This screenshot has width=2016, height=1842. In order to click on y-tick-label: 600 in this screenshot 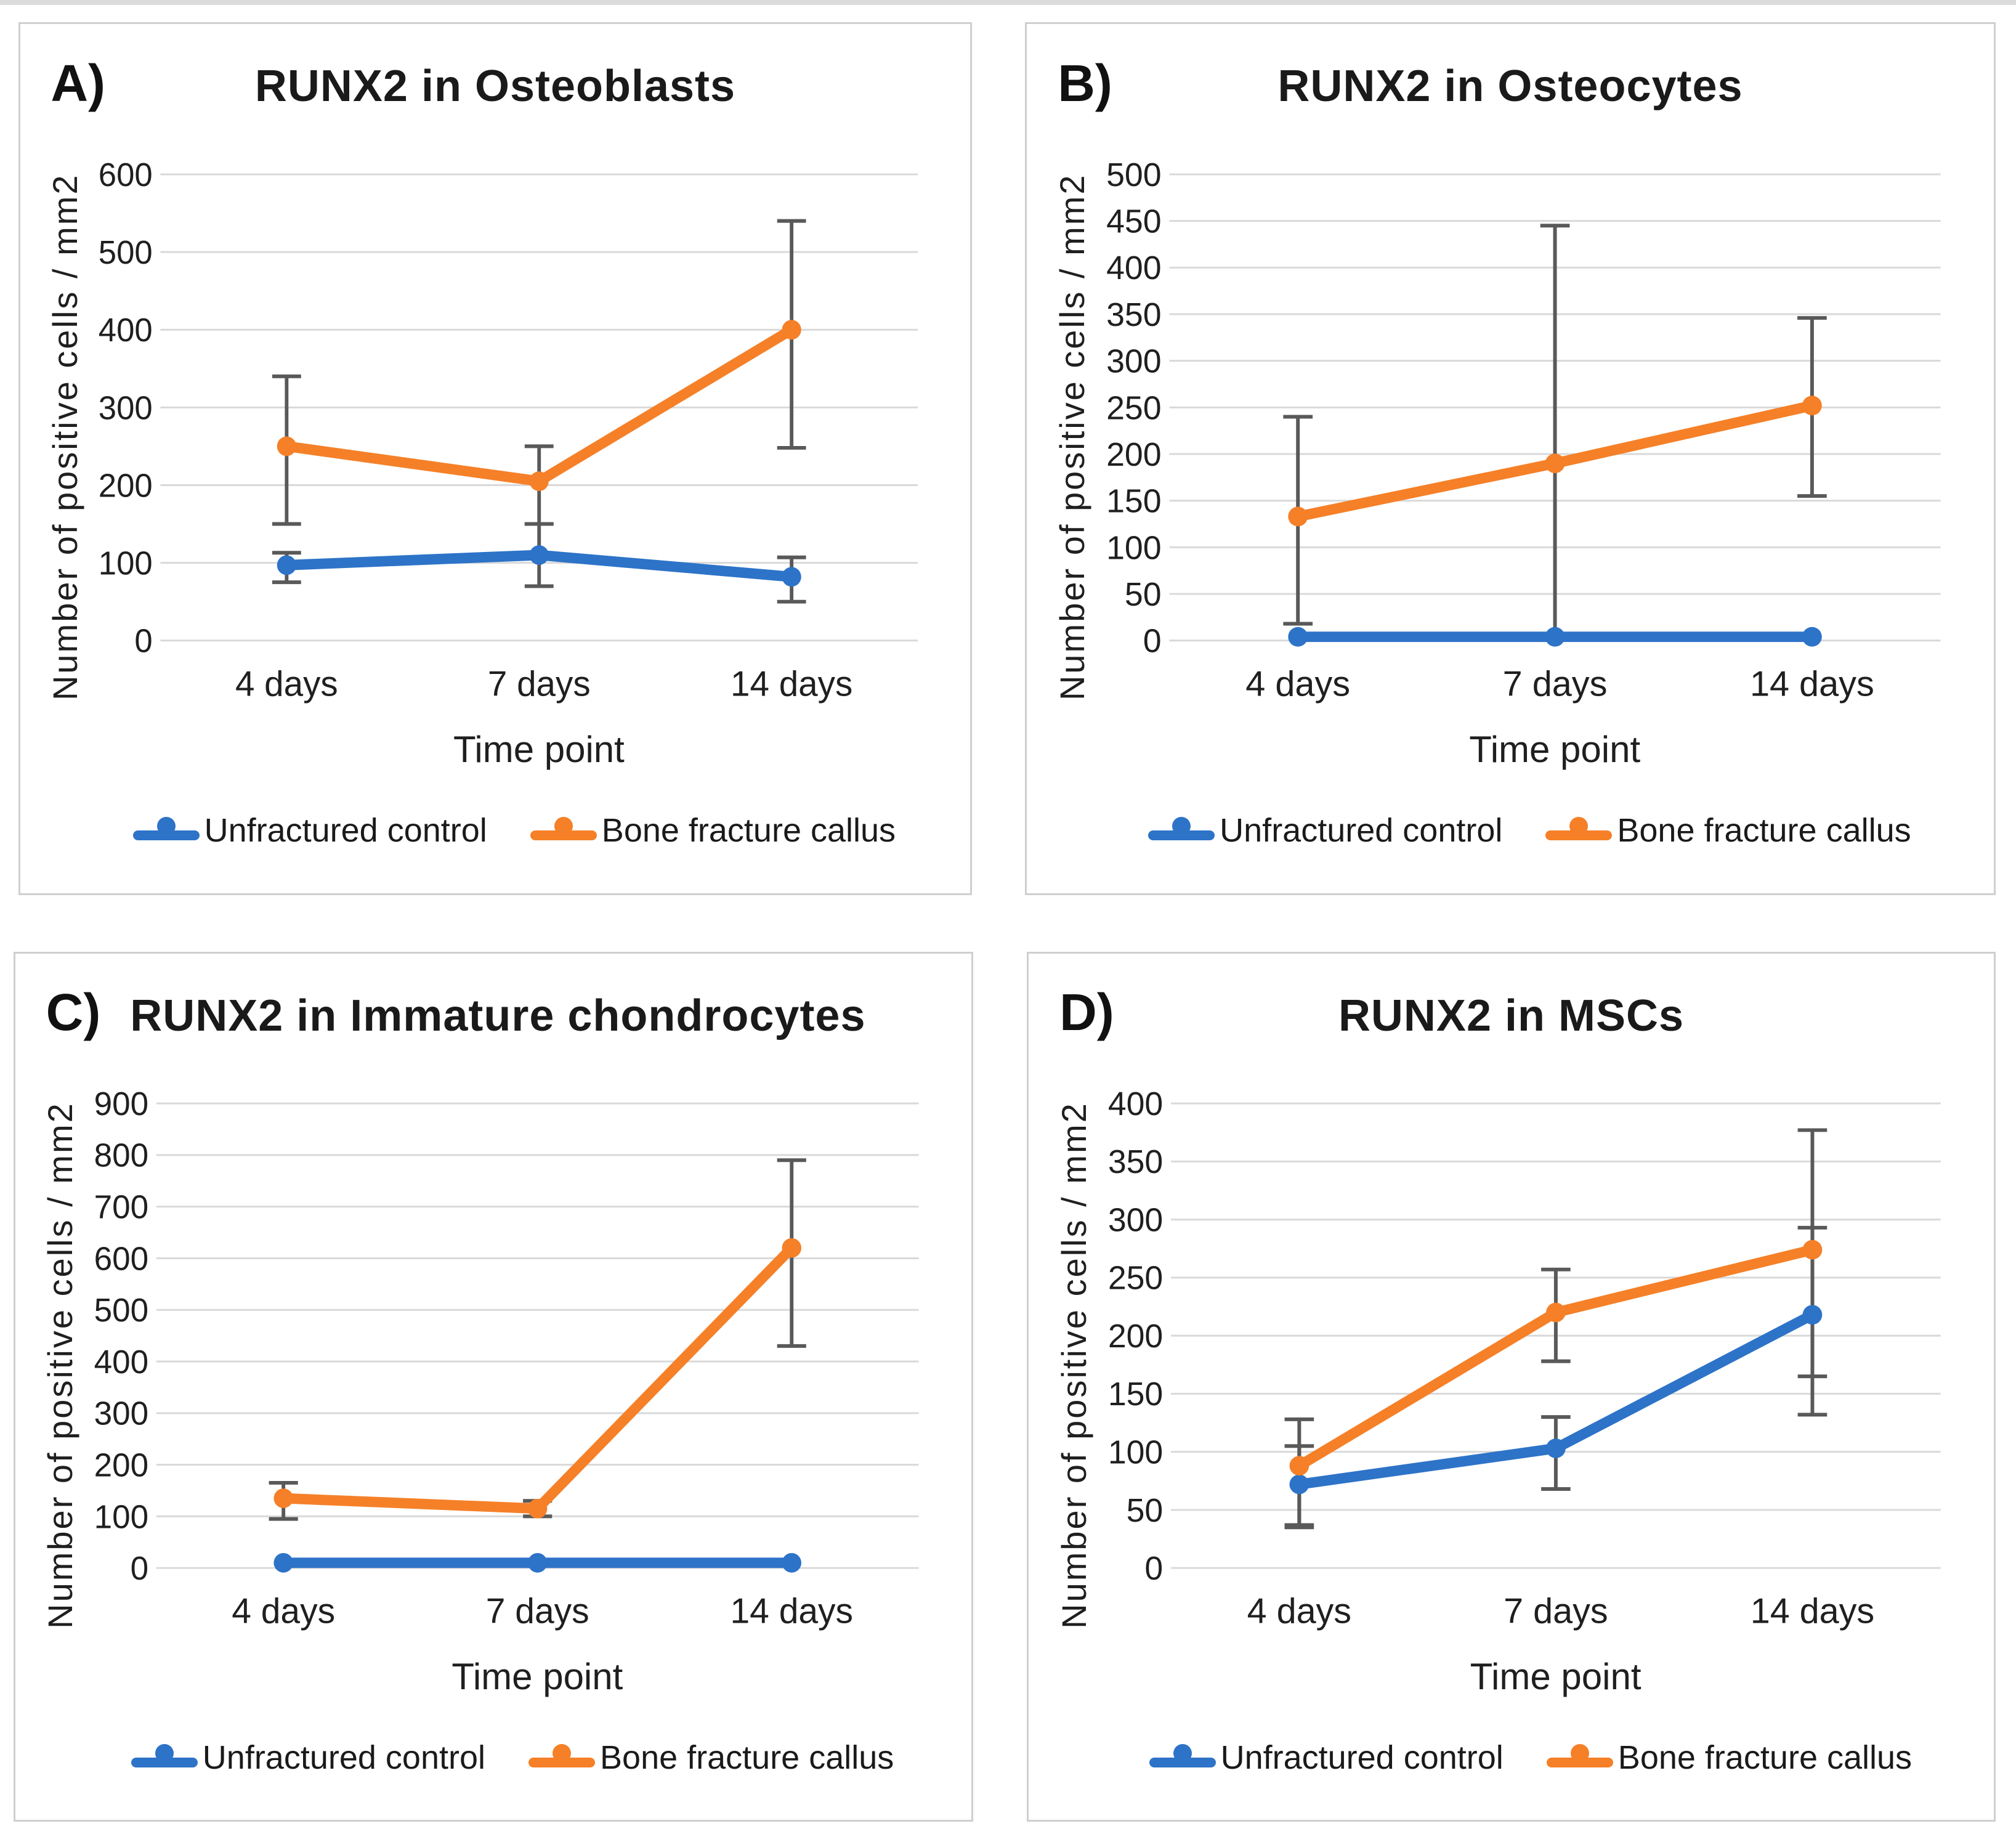, I will do `click(121, 1259)`.